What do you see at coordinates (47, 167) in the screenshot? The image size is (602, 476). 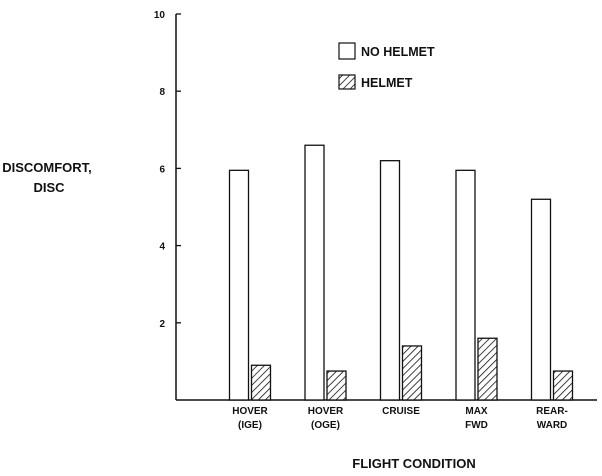 I see `y-axis-title-line-1: DISCOMFORT,` at bounding box center [47, 167].